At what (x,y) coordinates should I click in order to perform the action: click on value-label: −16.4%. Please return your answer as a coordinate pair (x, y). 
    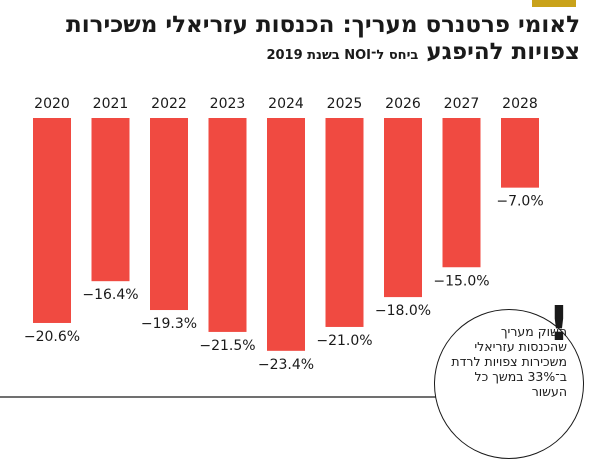
    Looking at the image, I should click on (110, 295).